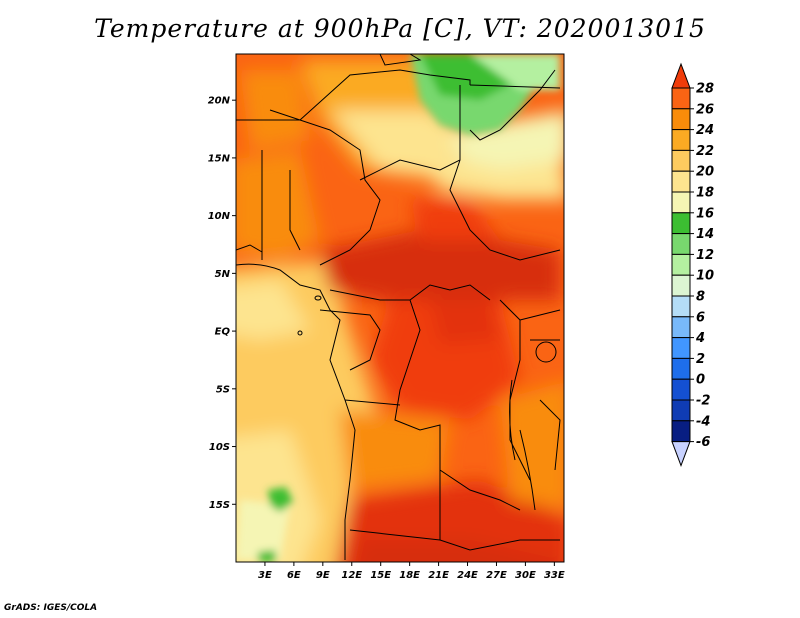 This screenshot has width=800, height=618. I want to click on lon-tick-label: 33E, so click(554, 575).